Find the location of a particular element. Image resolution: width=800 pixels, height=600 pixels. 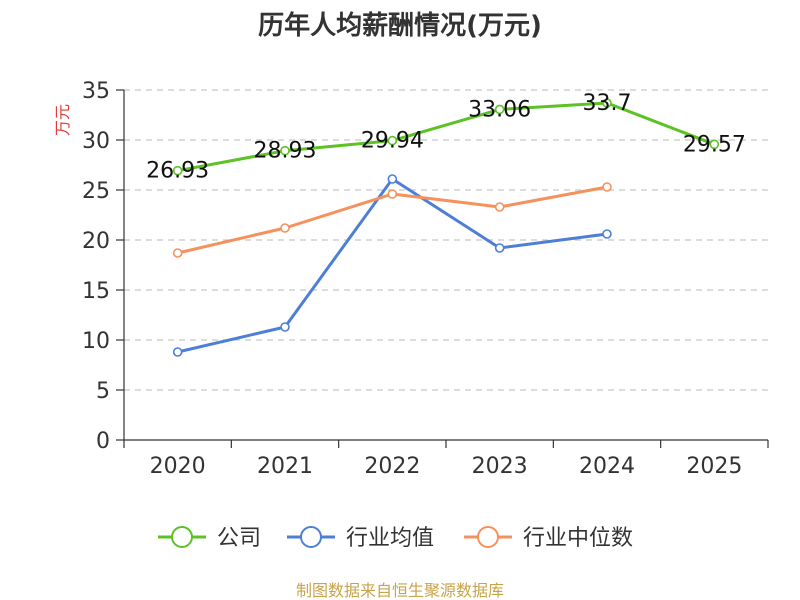

data-label: 29.57 is located at coordinates (714, 144).